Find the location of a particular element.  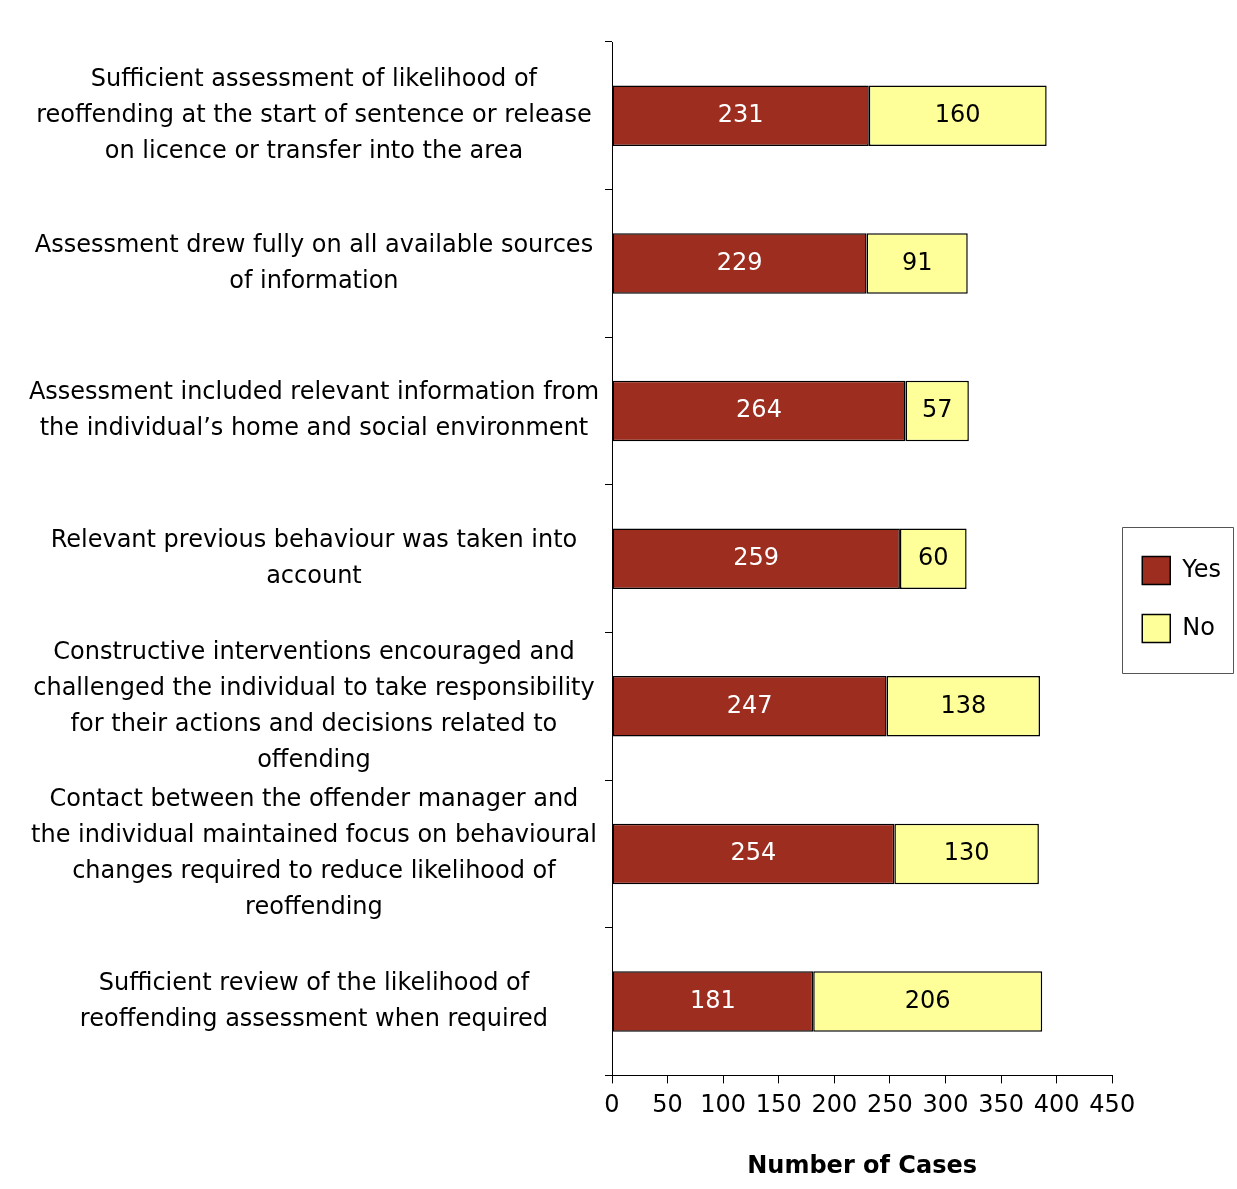

data-label: 138 is located at coordinates (963, 704).